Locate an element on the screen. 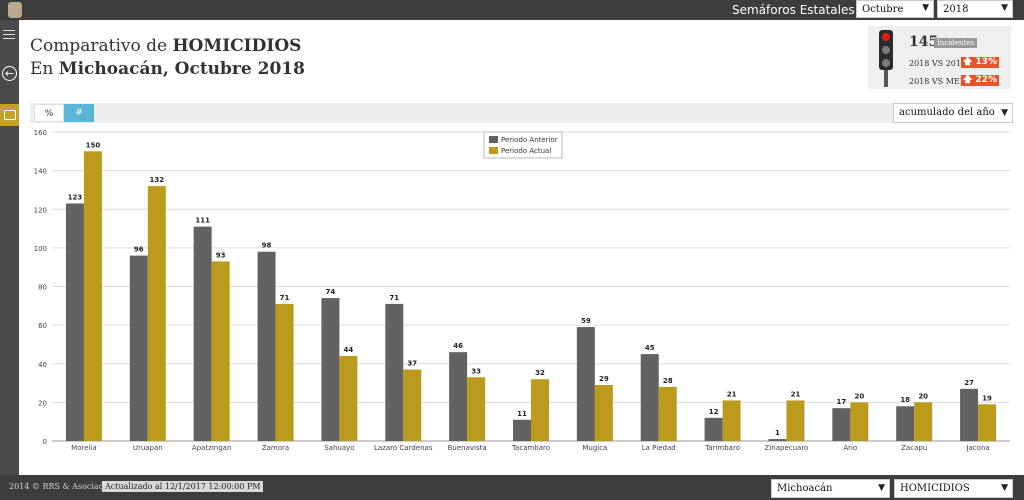 Image resolution: width=1024 pixels, height=500 pixels. x-tick-label: Jacona is located at coordinates (977, 448).